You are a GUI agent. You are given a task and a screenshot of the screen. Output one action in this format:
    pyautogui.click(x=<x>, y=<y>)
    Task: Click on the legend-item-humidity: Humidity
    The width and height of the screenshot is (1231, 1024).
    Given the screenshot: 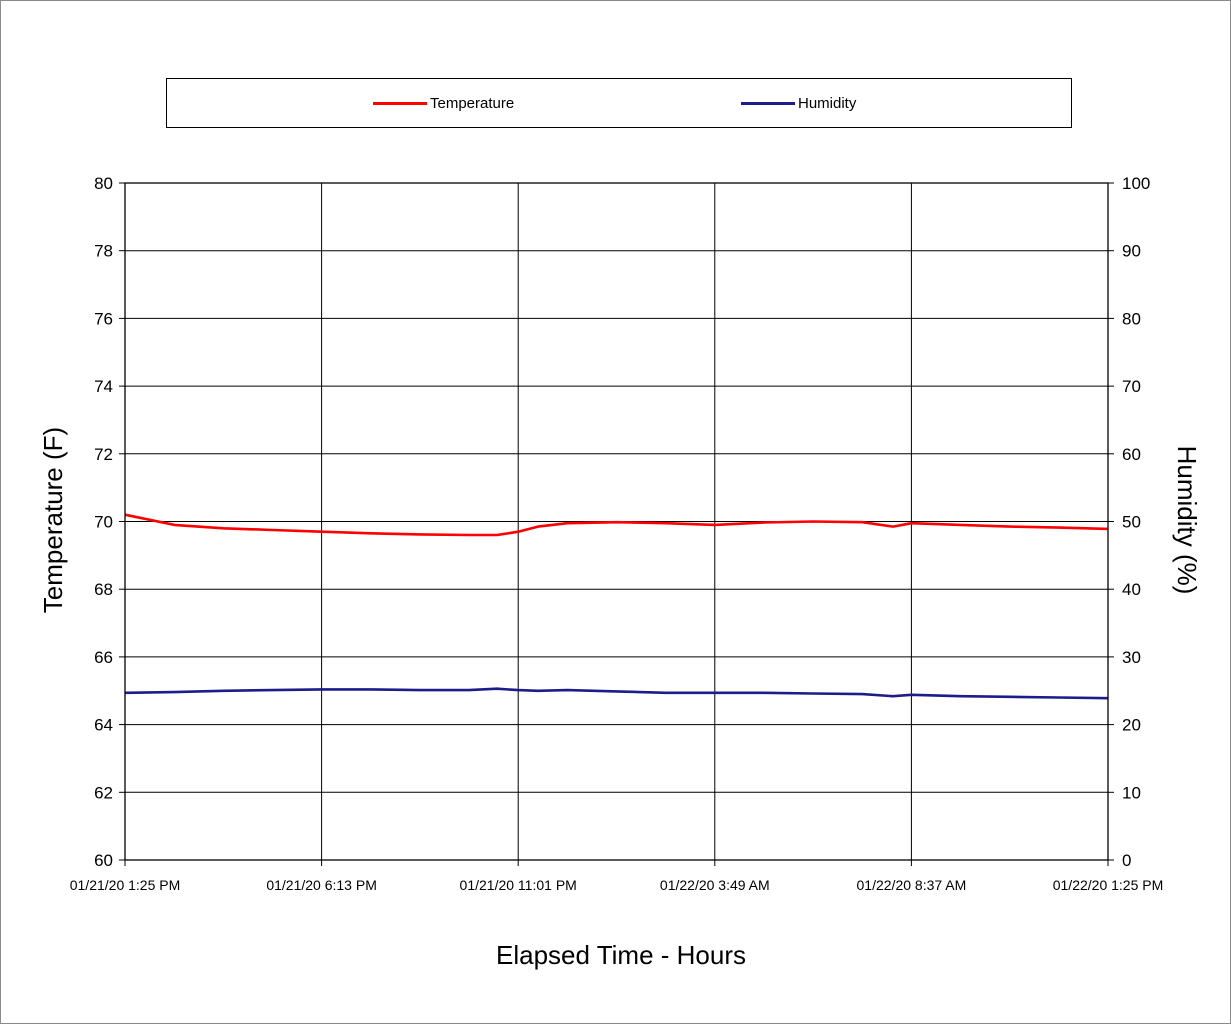 What is the action you would take?
    pyautogui.click(x=798, y=103)
    